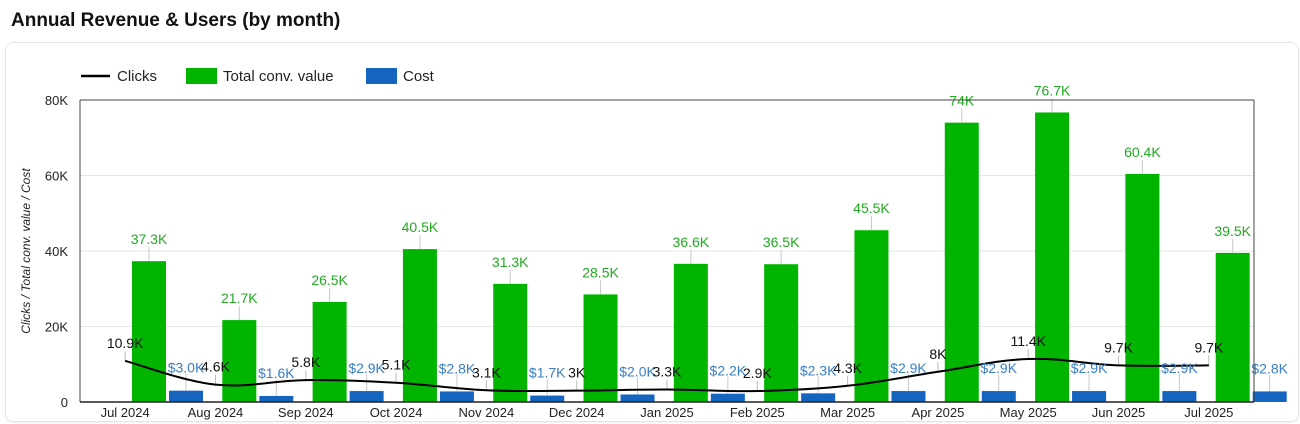  Describe the element at coordinates (510, 262) in the screenshot. I see `conv-value-label: 31.3K` at that location.